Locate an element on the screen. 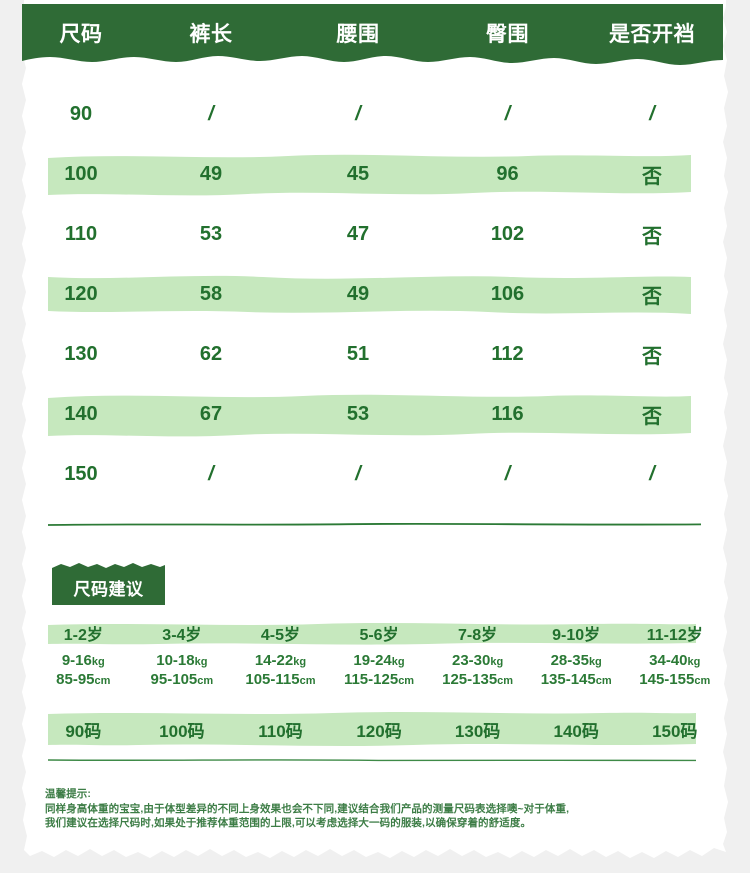  cell-size: 100 is located at coordinates (81, 173).